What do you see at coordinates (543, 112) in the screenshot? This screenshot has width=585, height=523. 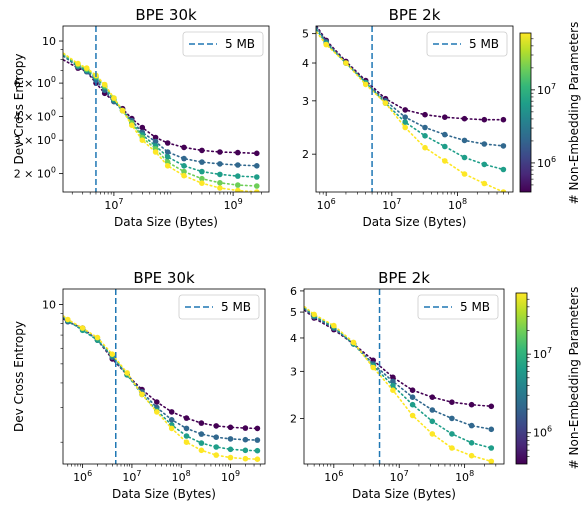 I see `colorbar-top-ticks: 106 107` at bounding box center [543, 112].